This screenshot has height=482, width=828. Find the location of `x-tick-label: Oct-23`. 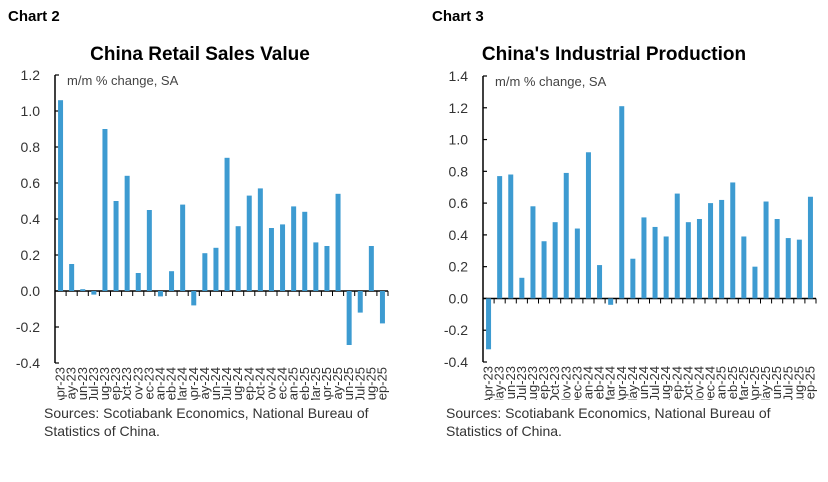

x-tick-label: Oct-23 is located at coordinates (554, 383).